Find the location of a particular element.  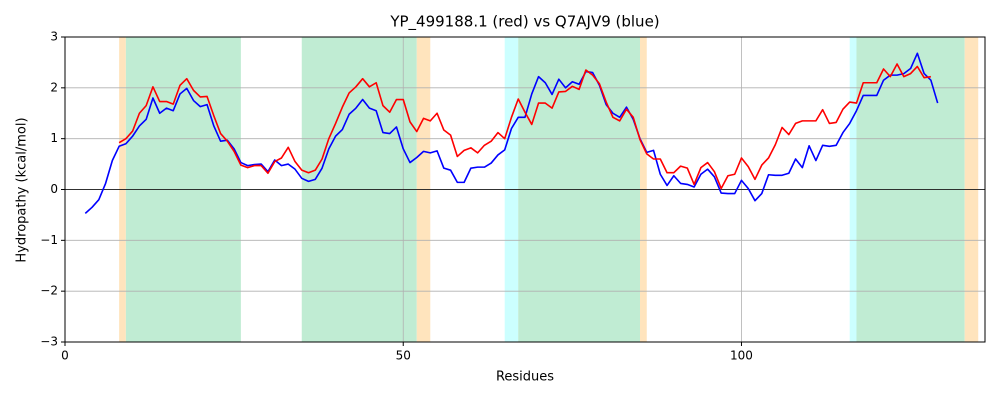

y-tick-label: 0 is located at coordinates (54, 189).